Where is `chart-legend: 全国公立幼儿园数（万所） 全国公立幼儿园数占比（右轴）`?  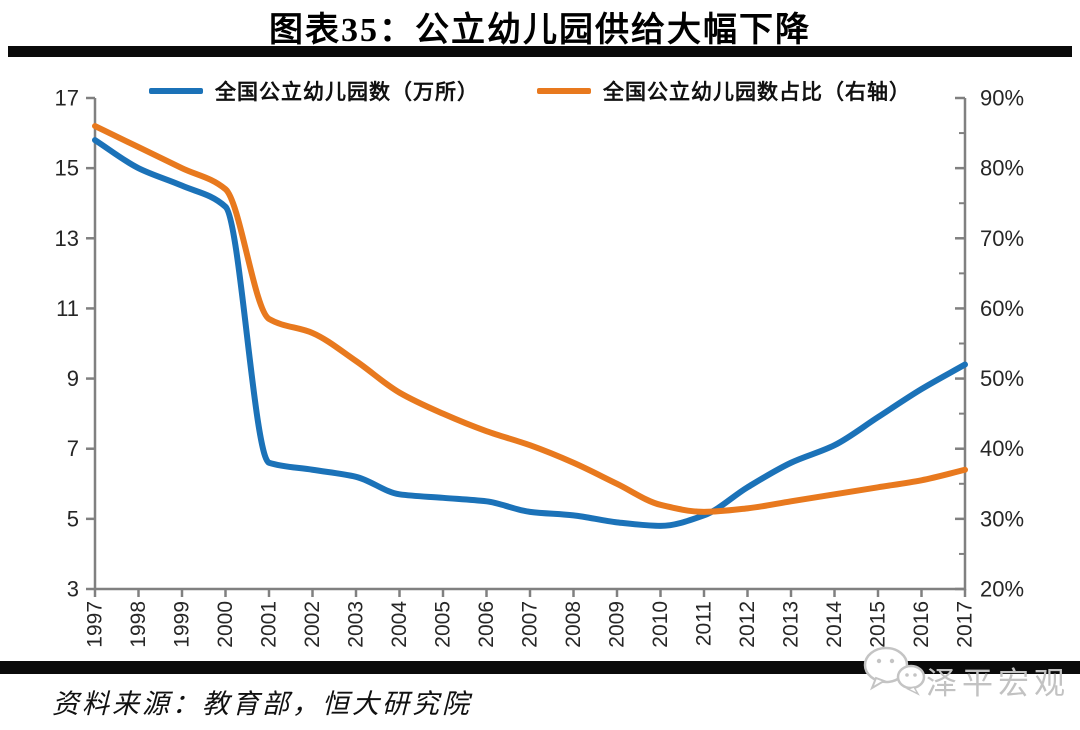
chart-legend: 全国公立幼儿园数（万所） 全国公立幼儿园数占比（右轴） is located at coordinates (530, 91).